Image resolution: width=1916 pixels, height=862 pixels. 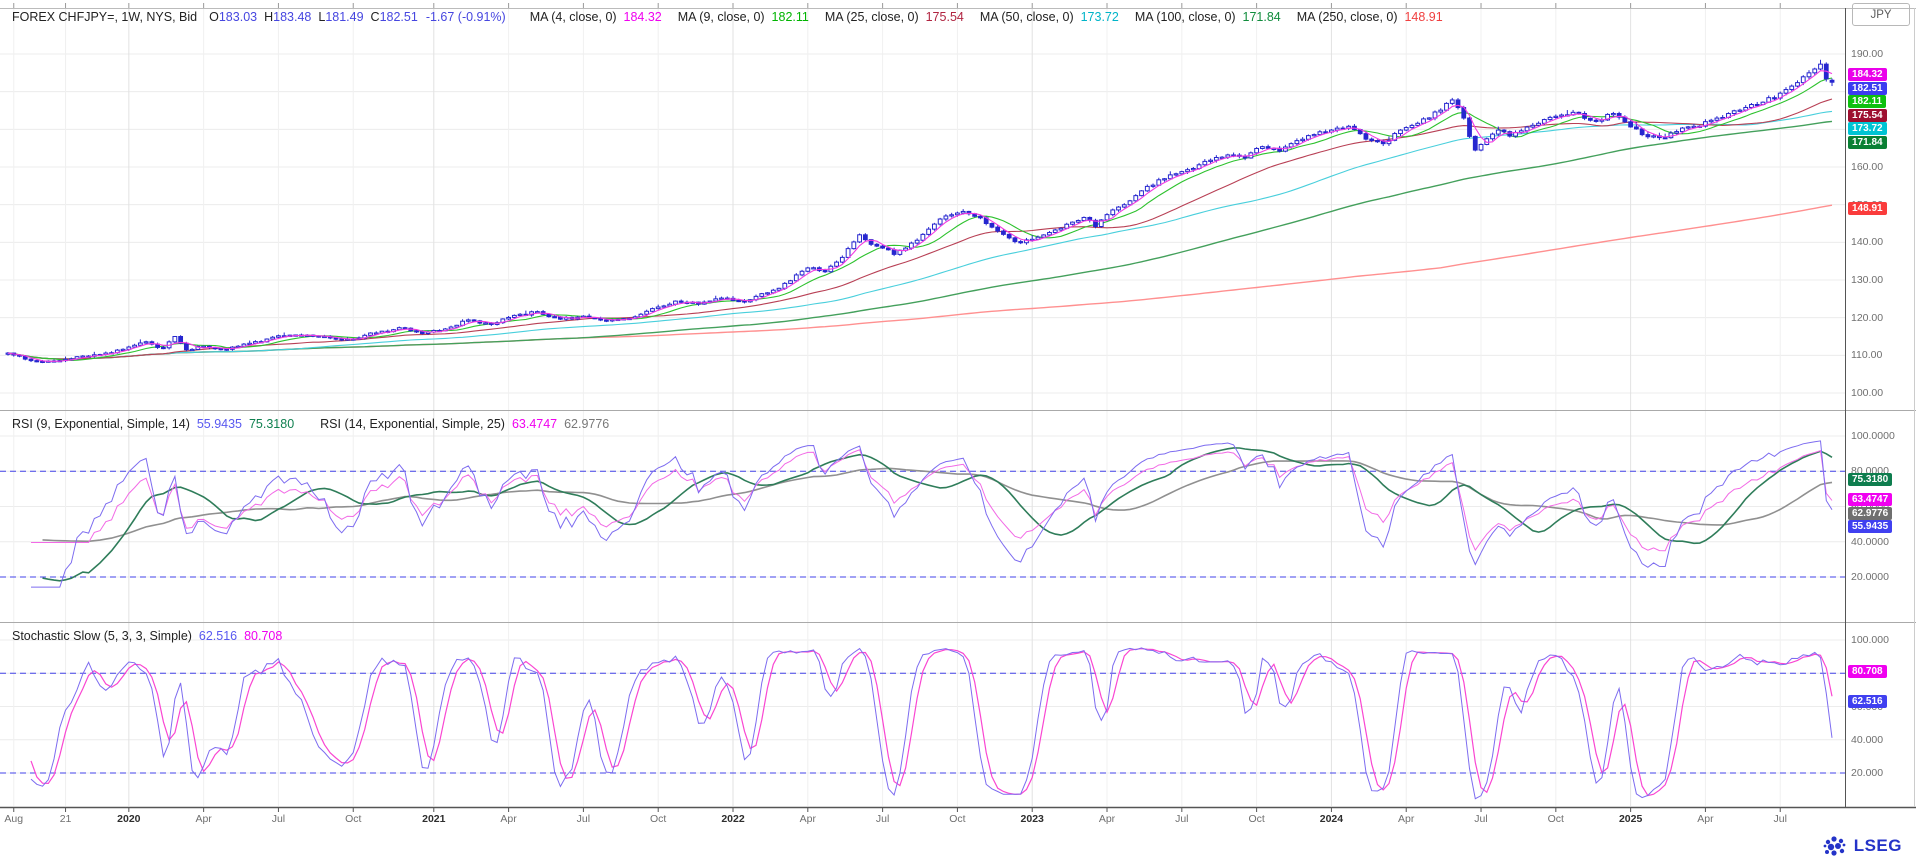 I want to click on time-axis-tick: 2023, so click(x=1032, y=819).